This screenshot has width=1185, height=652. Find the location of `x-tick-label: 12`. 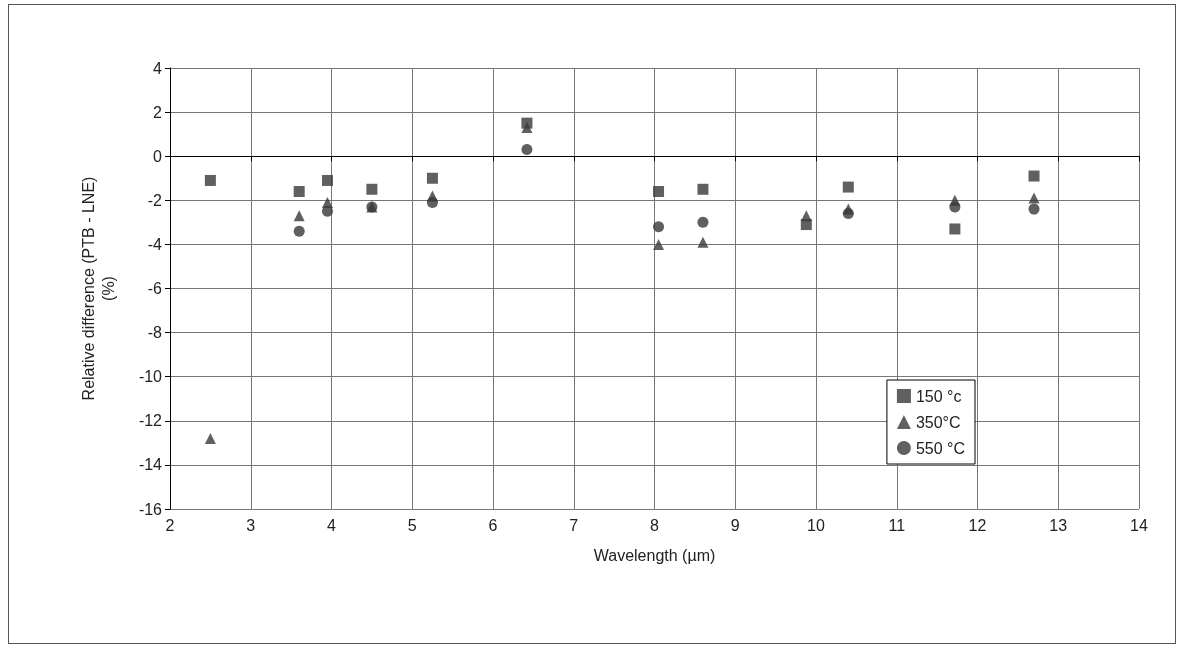

x-tick-label: 12 is located at coordinates (977, 525).